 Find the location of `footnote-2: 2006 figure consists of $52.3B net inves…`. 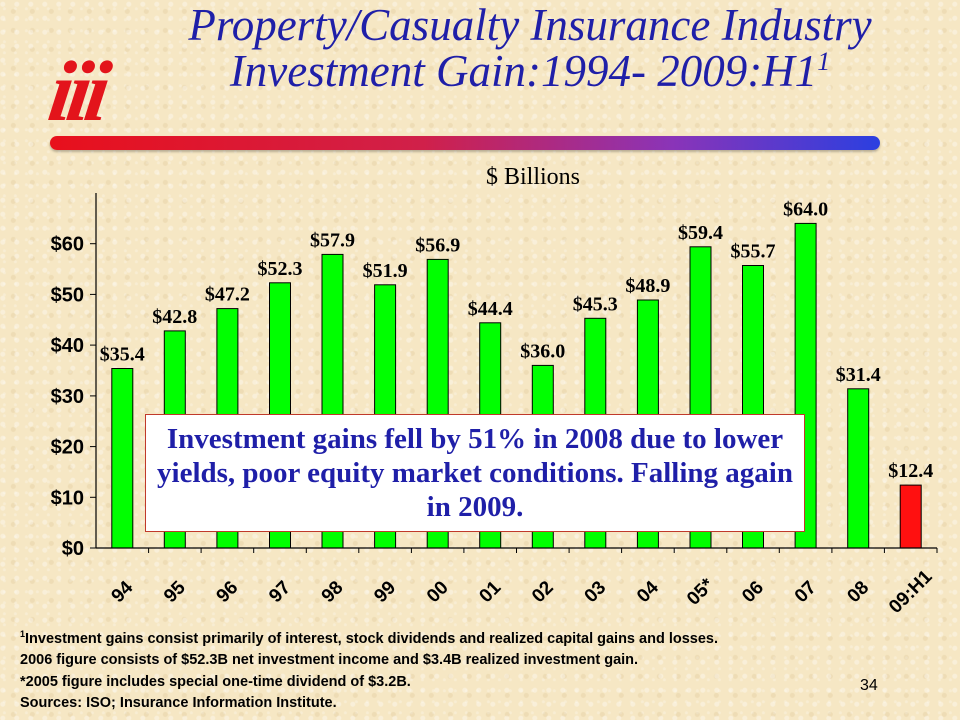

footnote-2: 2006 figure consists of $52.3B net inves… is located at coordinates (329, 660).